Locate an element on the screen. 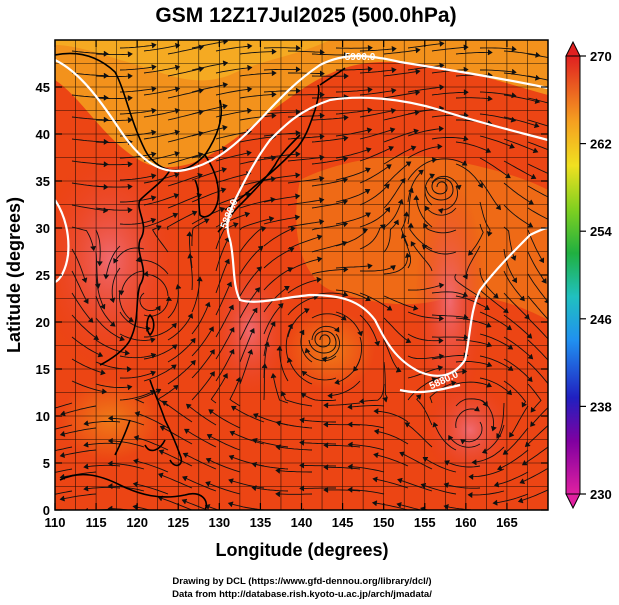 The width and height of the screenshot is (619, 605). vortex-central is located at coordinates (322, 342).